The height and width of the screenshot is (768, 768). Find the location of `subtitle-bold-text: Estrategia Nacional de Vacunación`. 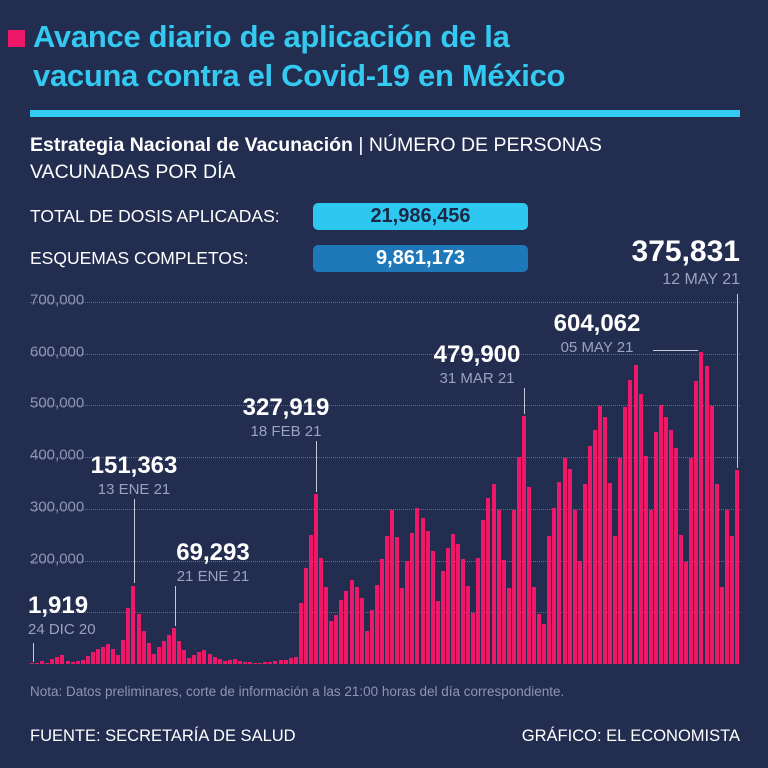

subtitle-bold-text: Estrategia Nacional de Vacunación is located at coordinates (191, 145).